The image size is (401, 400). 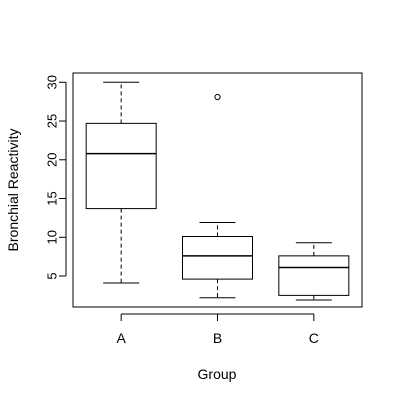 I want to click on y-tick-label: 20, so click(x=52, y=160).